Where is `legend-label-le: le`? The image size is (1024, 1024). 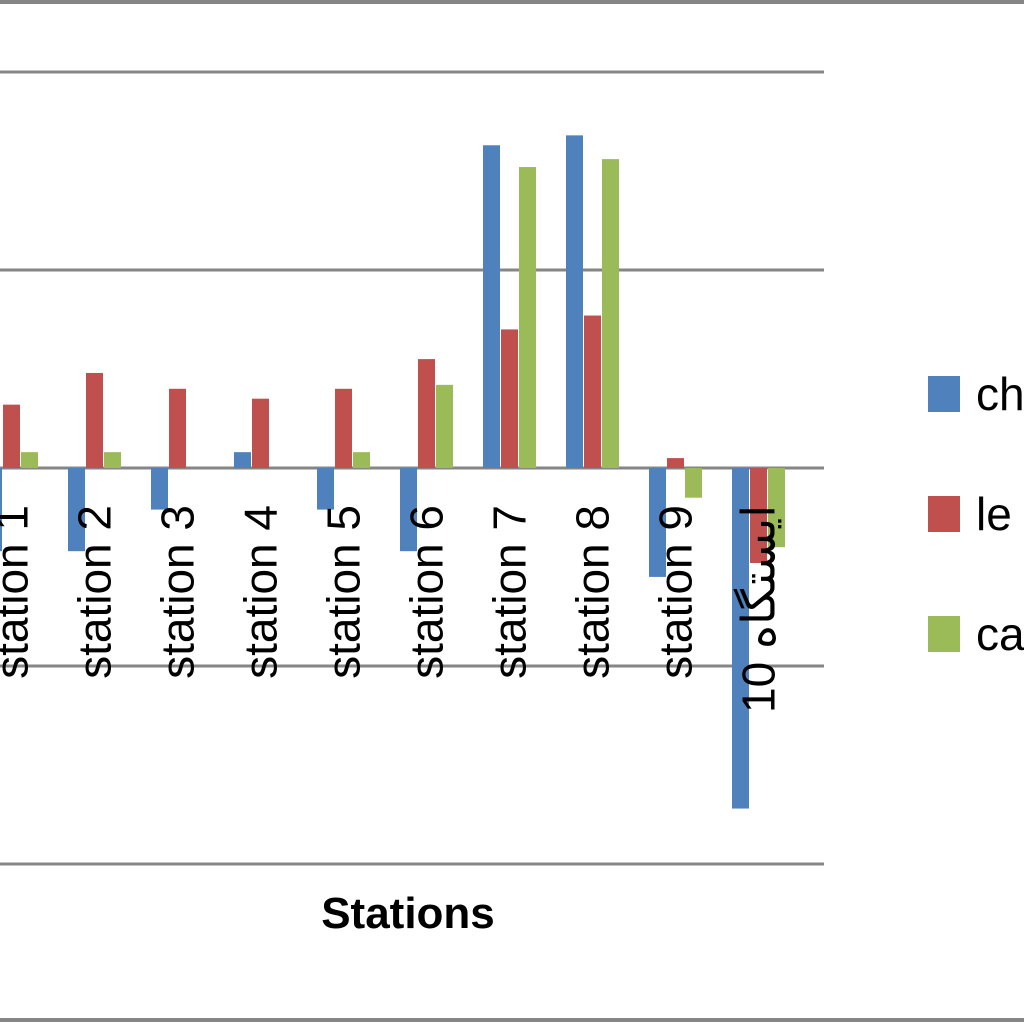
legend-label-le: le is located at coordinates (994, 514).